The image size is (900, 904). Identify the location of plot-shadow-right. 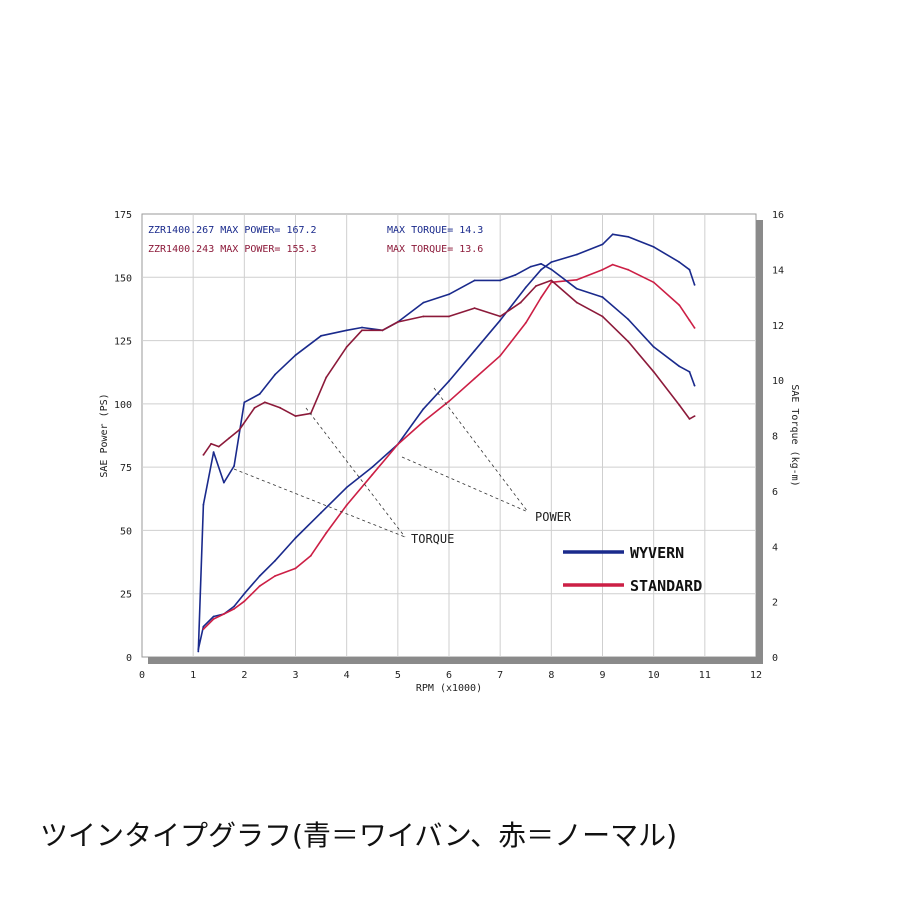
(759, 442).